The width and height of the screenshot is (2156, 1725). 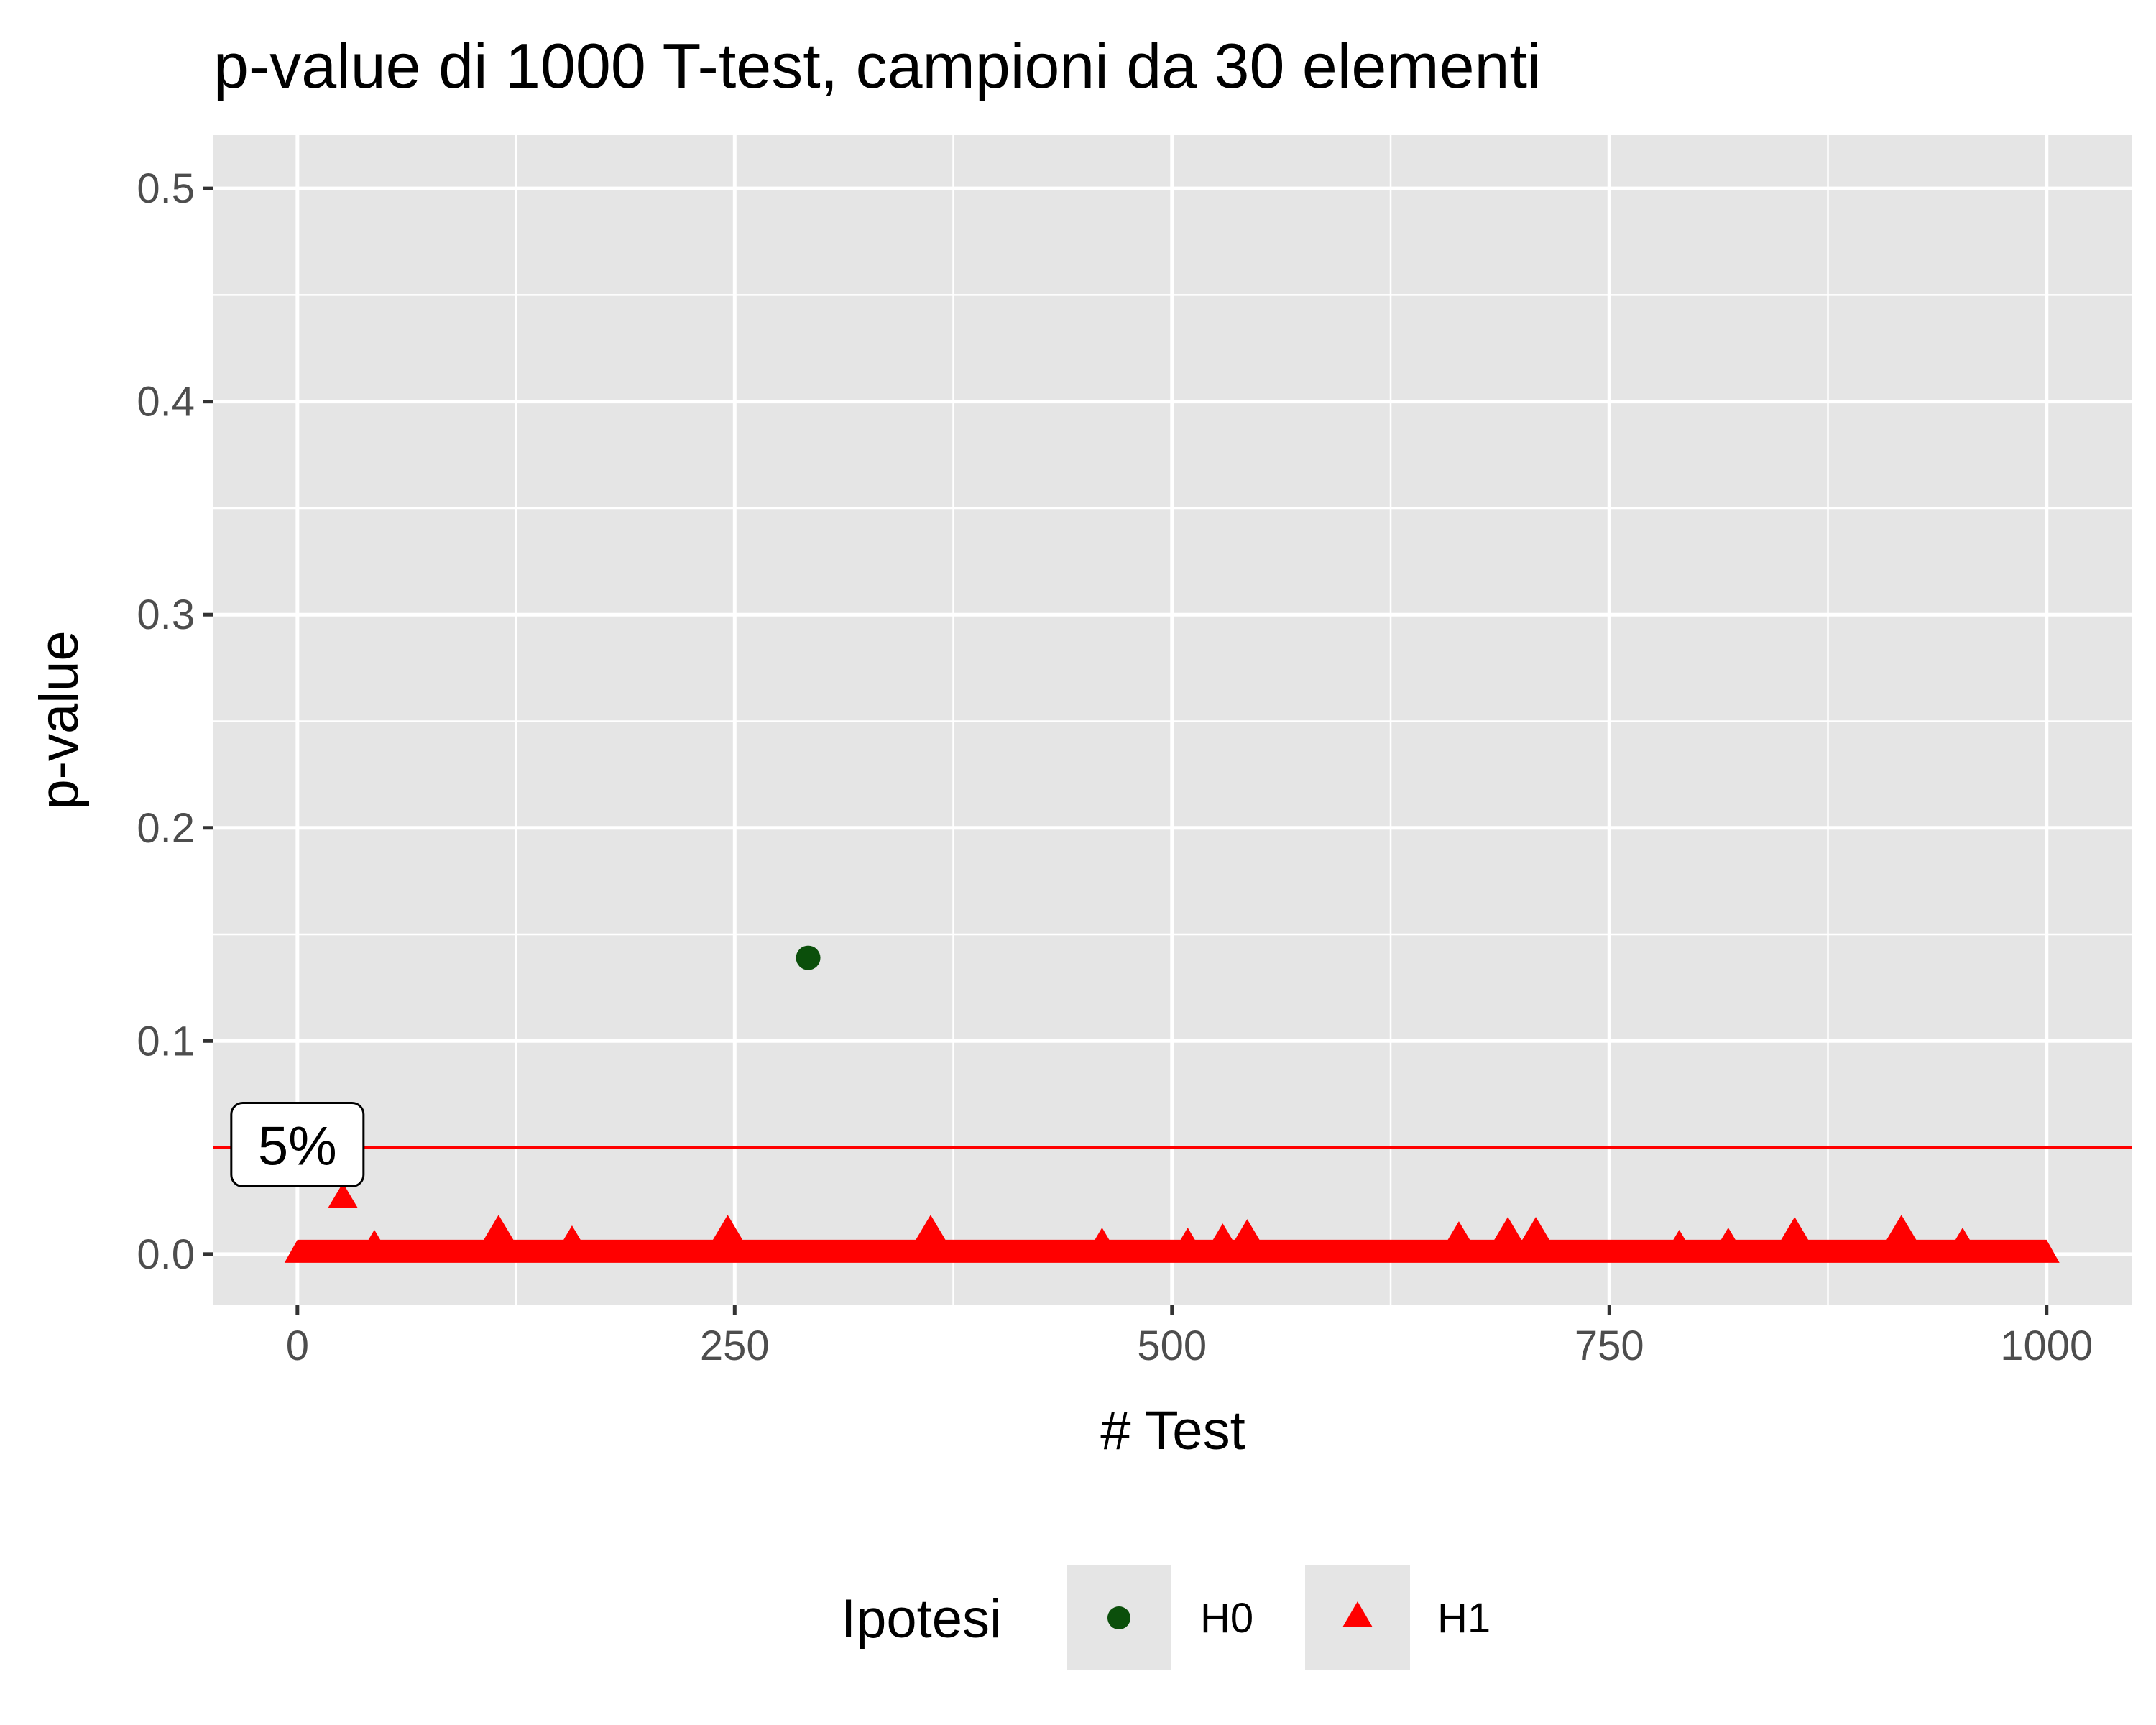 I want to click on legend-title: Ipotesi, so click(x=921, y=1619).